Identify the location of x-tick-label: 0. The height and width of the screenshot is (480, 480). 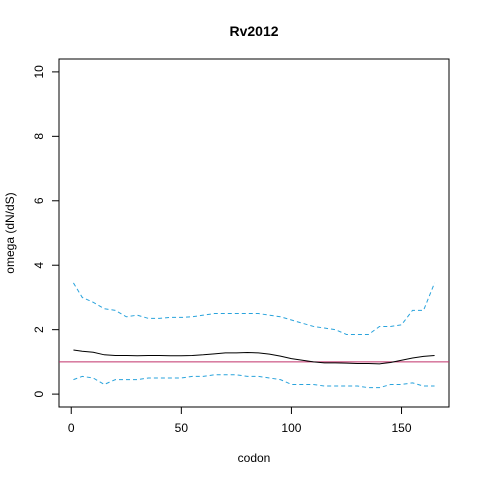
(71, 428).